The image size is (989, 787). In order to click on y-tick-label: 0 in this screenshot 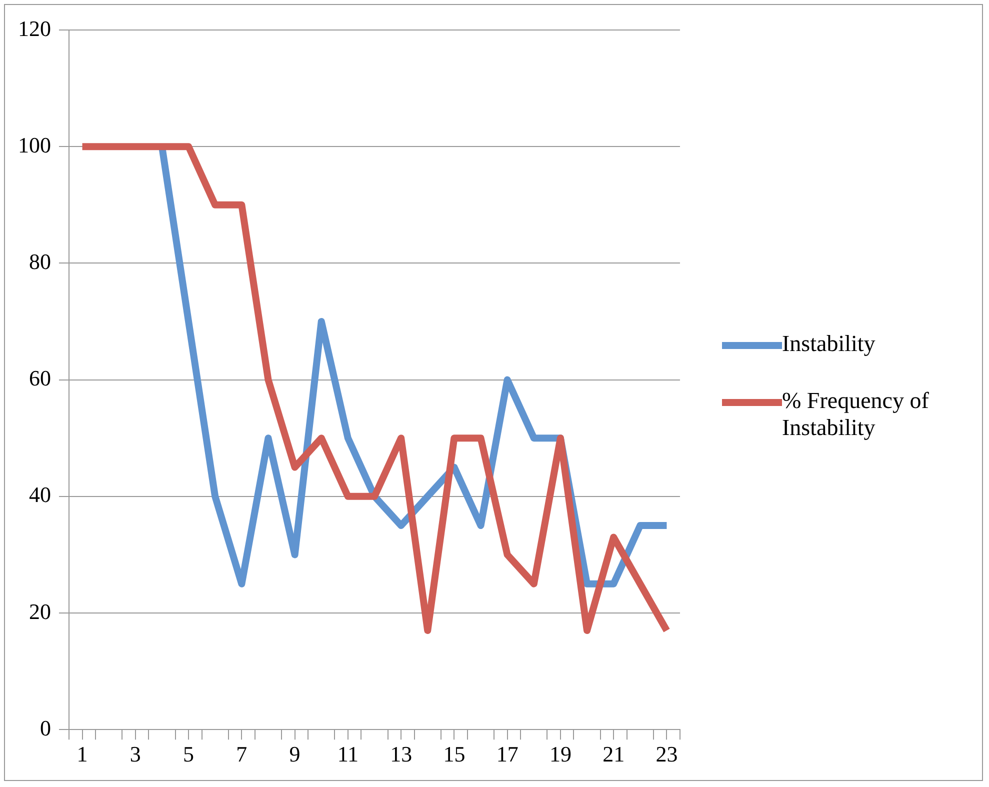, I will do `click(45, 727)`.